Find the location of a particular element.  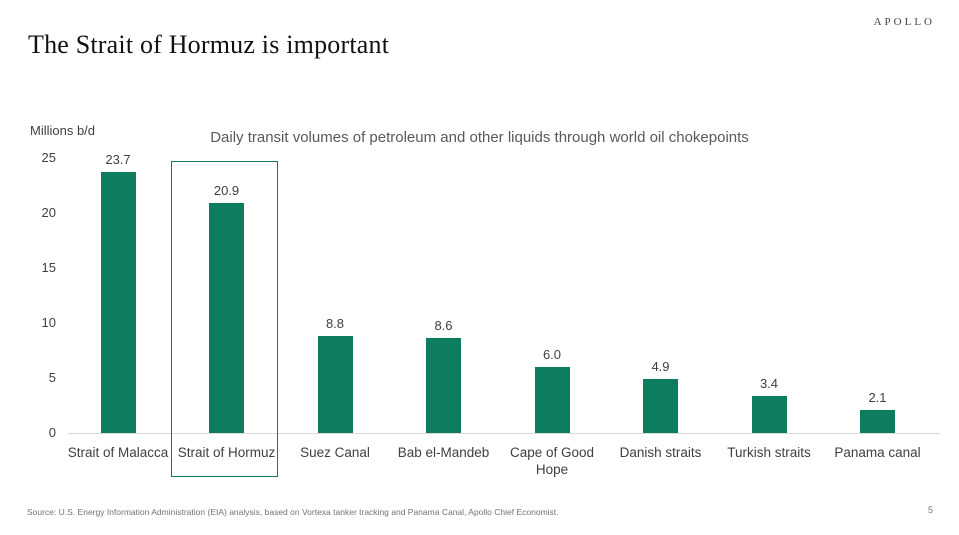

x-axis-line is located at coordinates (504, 433).